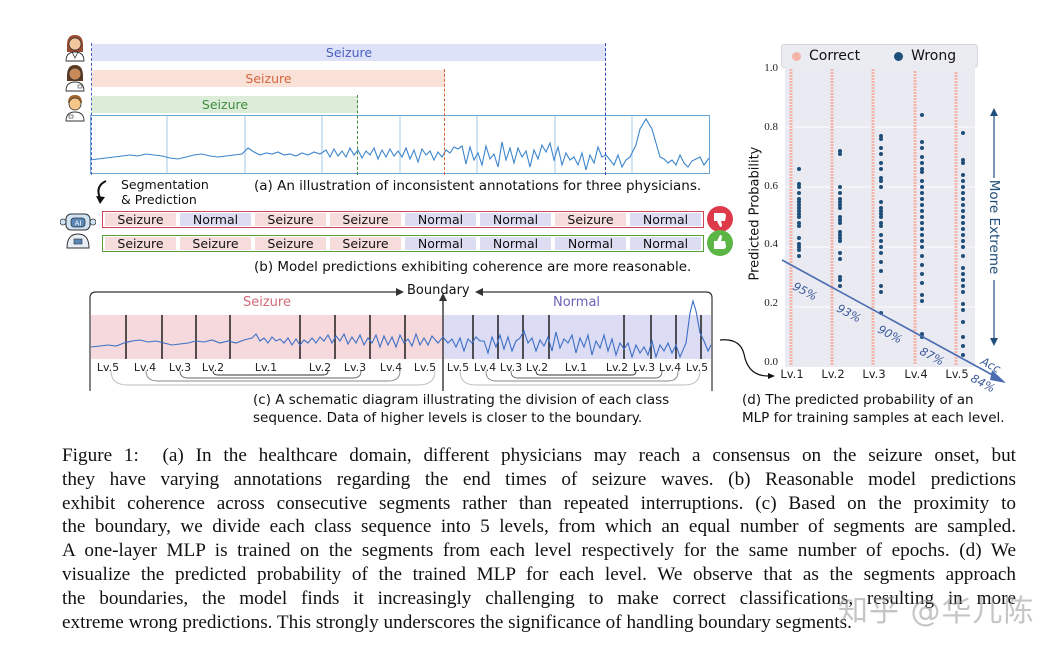 The image size is (1064, 650). What do you see at coordinates (771, 362) in the screenshot?
I see `y-tick: 0.0` at bounding box center [771, 362].